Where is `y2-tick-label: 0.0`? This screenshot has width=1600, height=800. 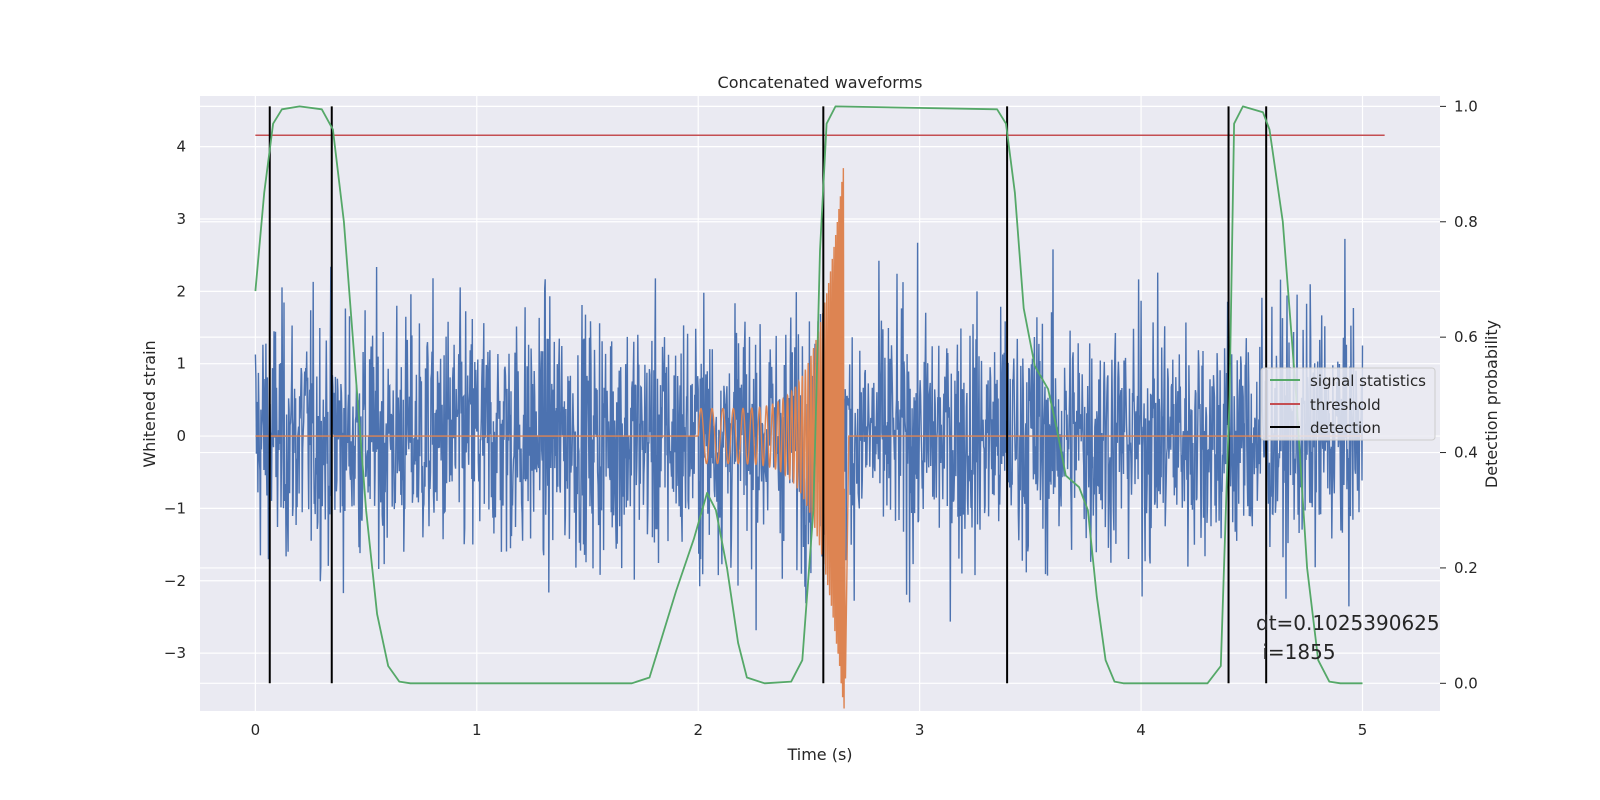 y2-tick-label: 0.0 is located at coordinates (1466, 683).